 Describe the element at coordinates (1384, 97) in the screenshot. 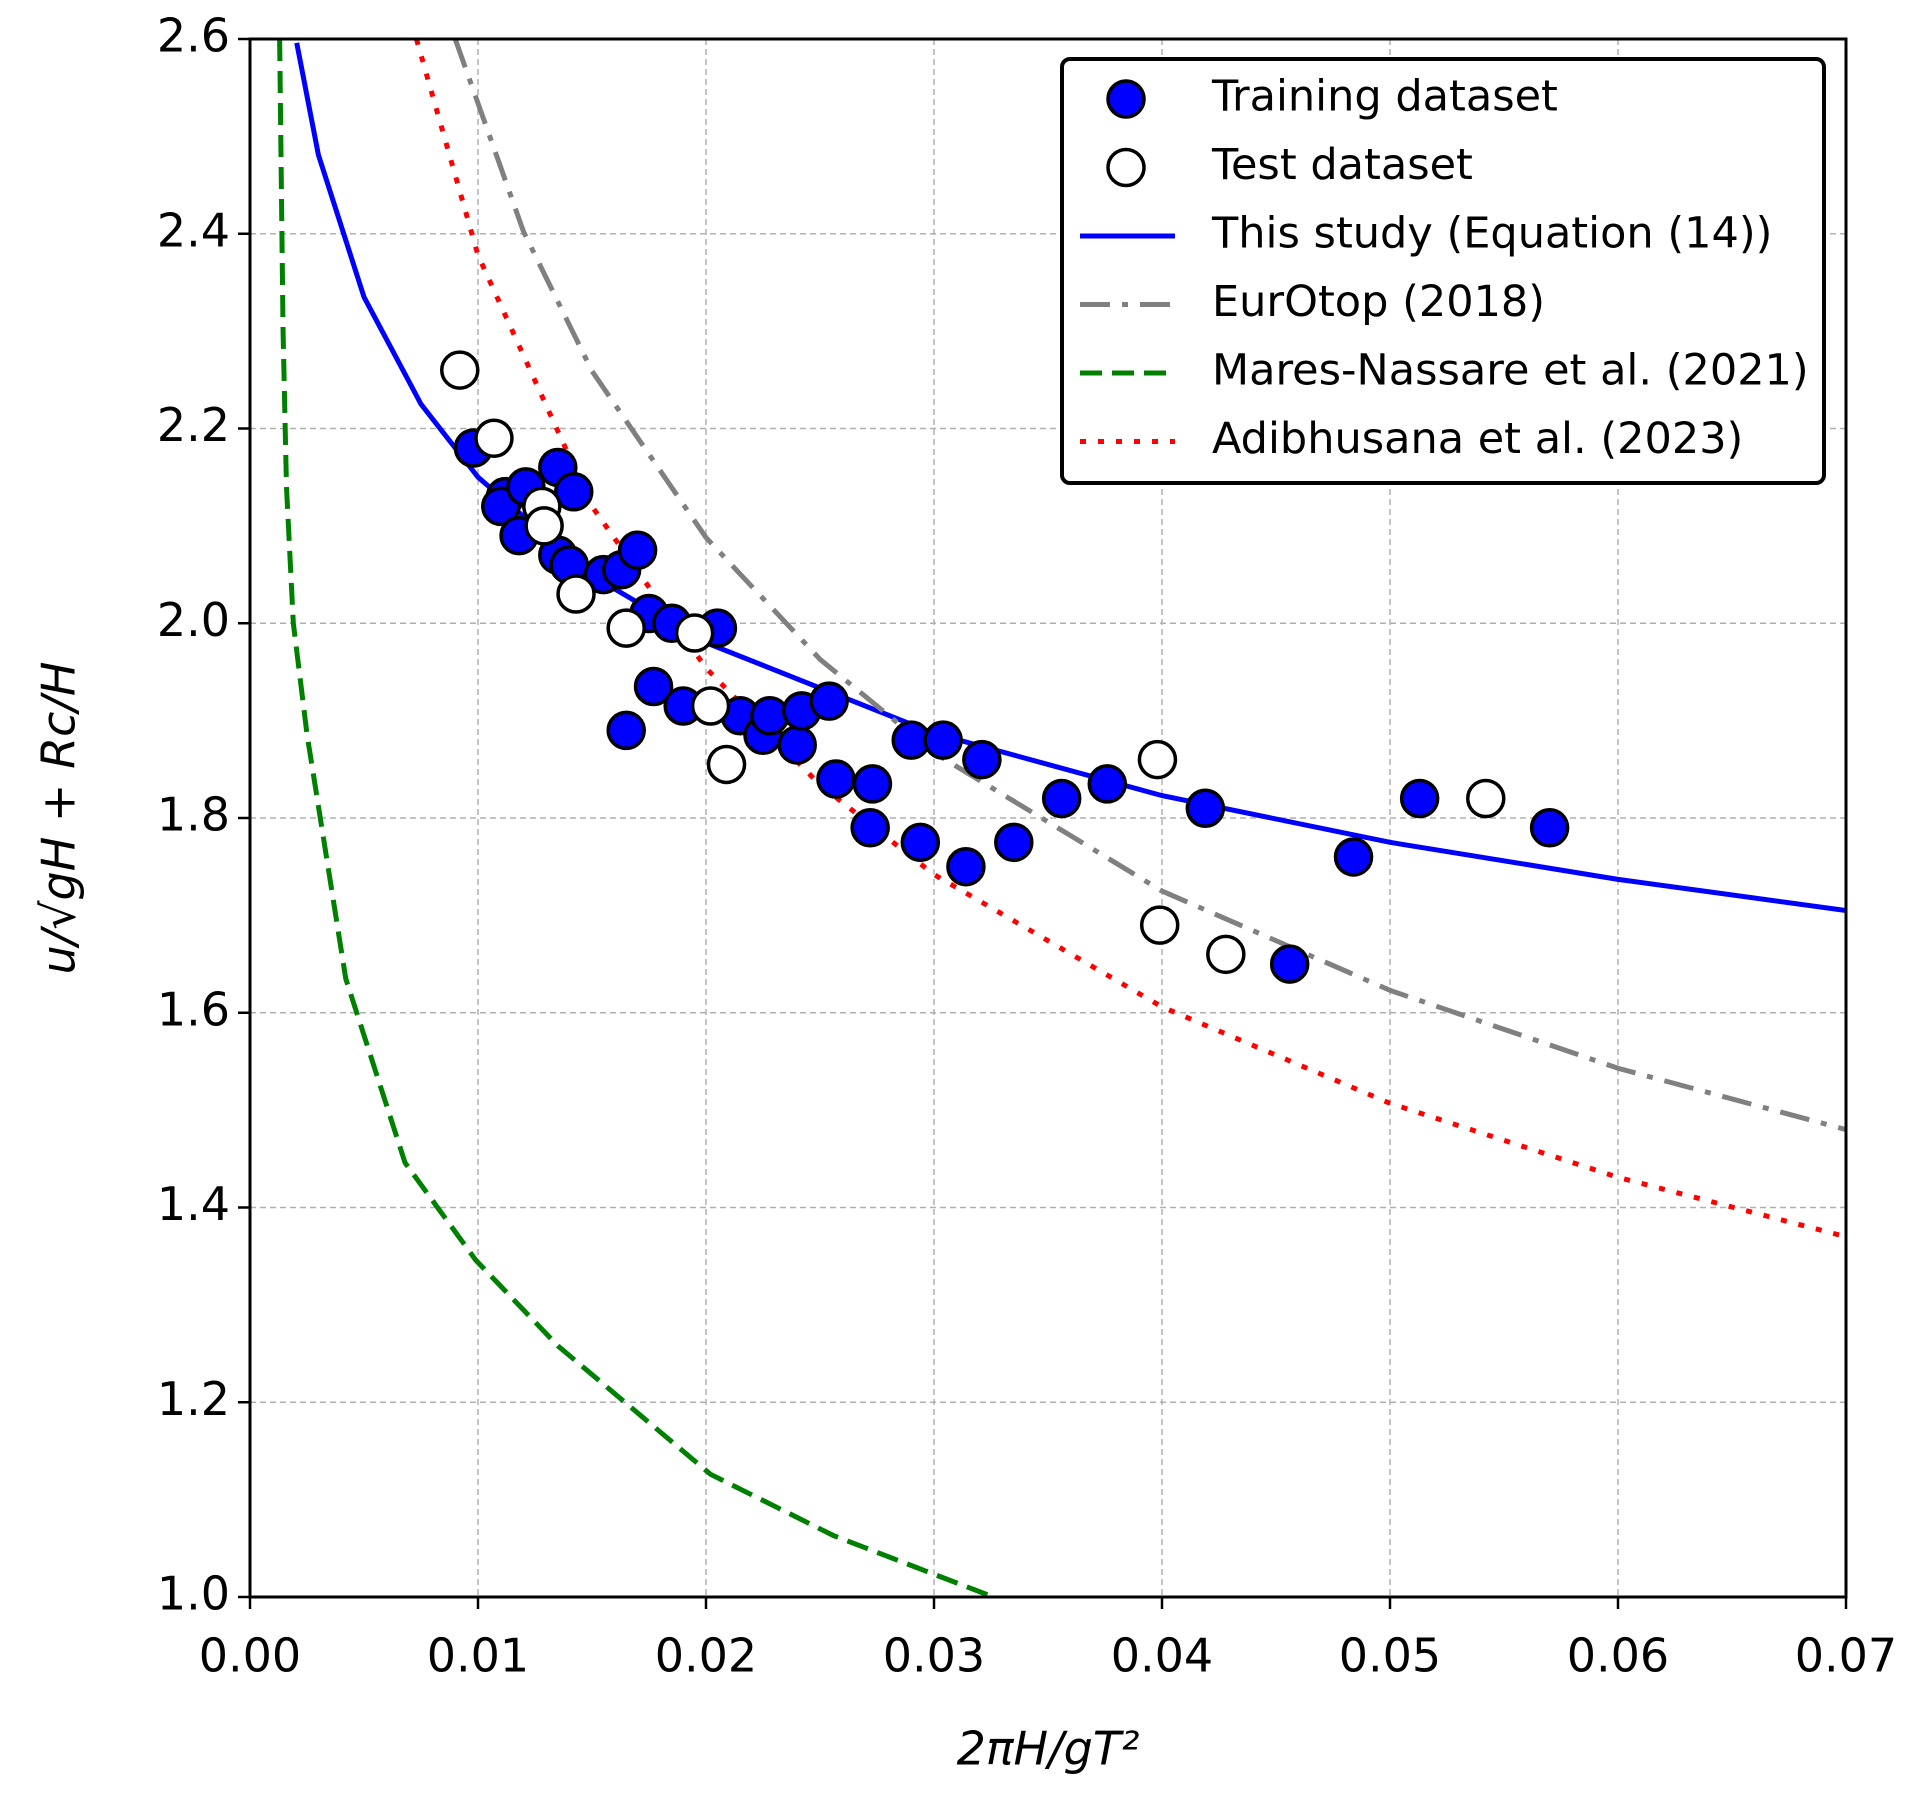

I see `legend-label: Training dataset` at that location.